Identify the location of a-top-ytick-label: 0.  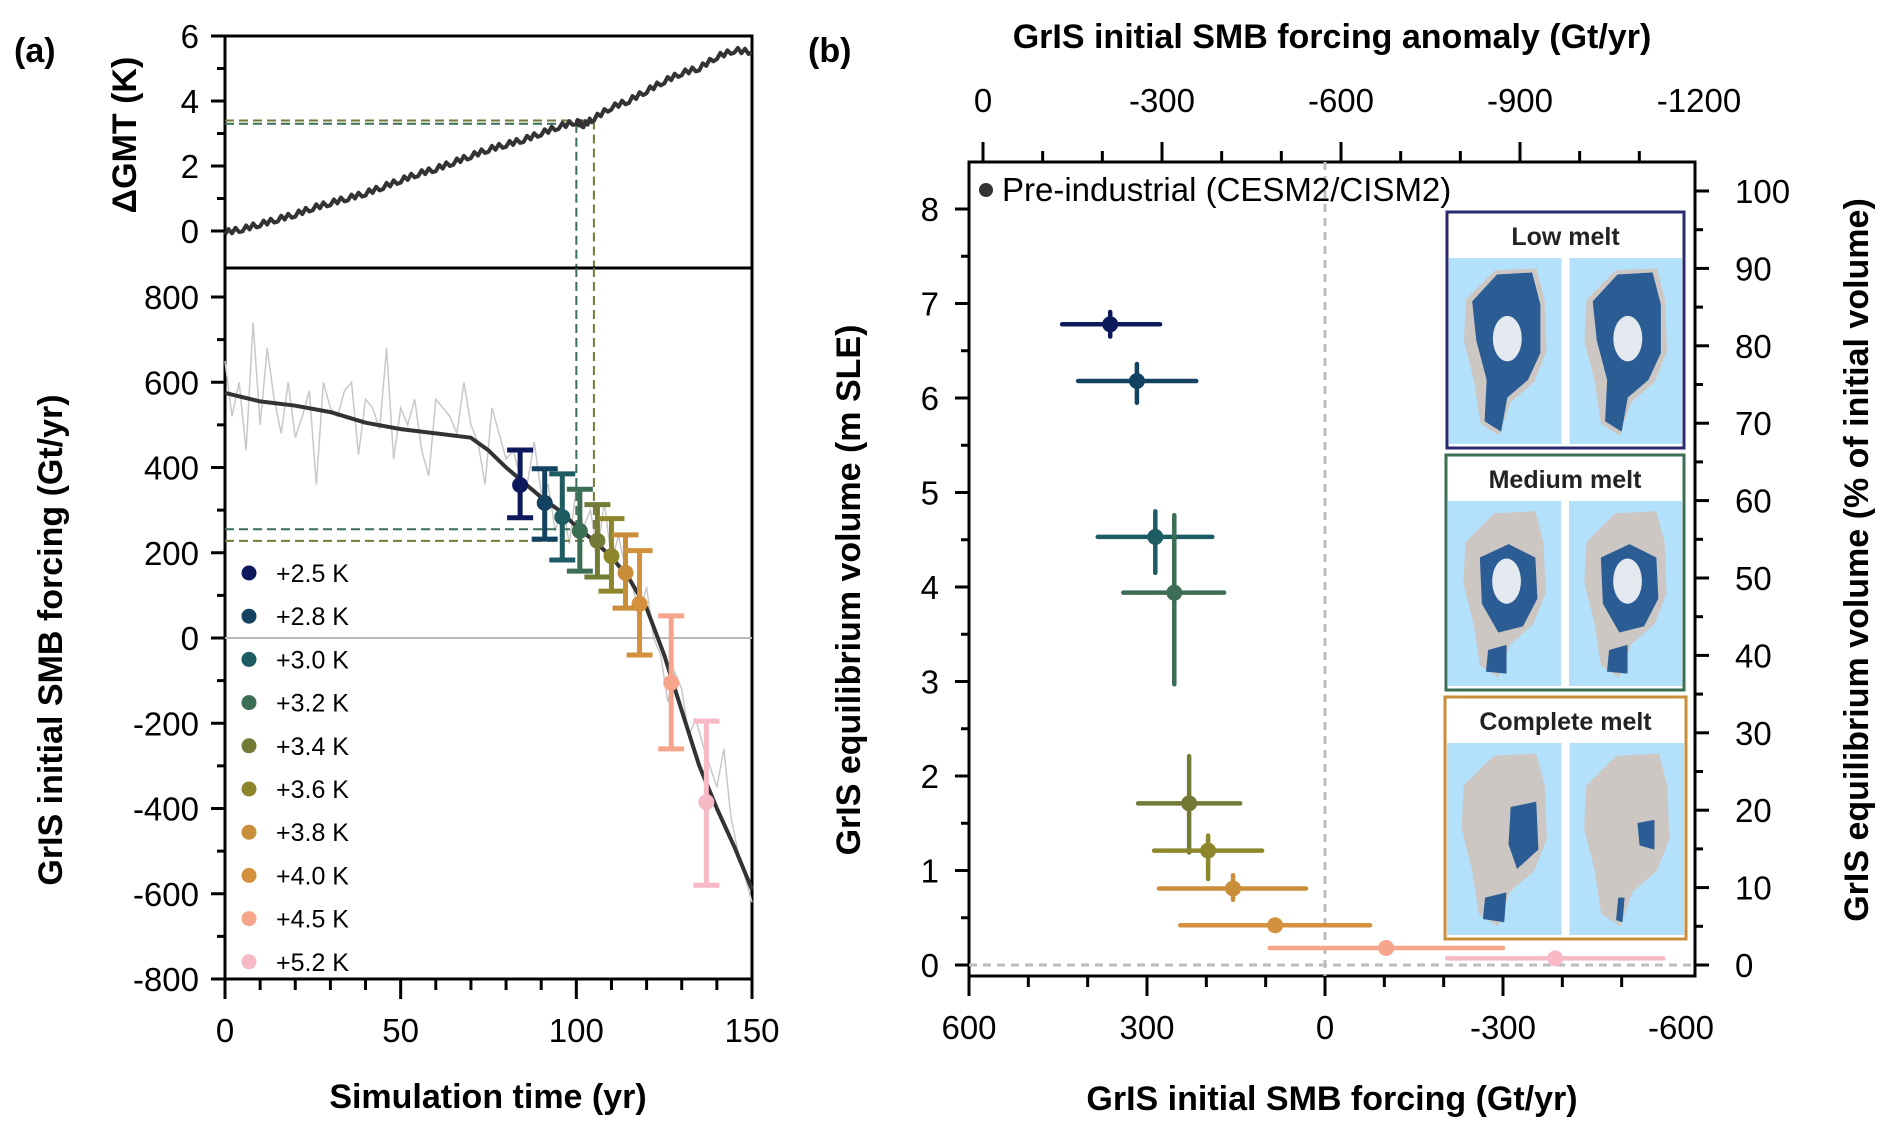
(190, 231).